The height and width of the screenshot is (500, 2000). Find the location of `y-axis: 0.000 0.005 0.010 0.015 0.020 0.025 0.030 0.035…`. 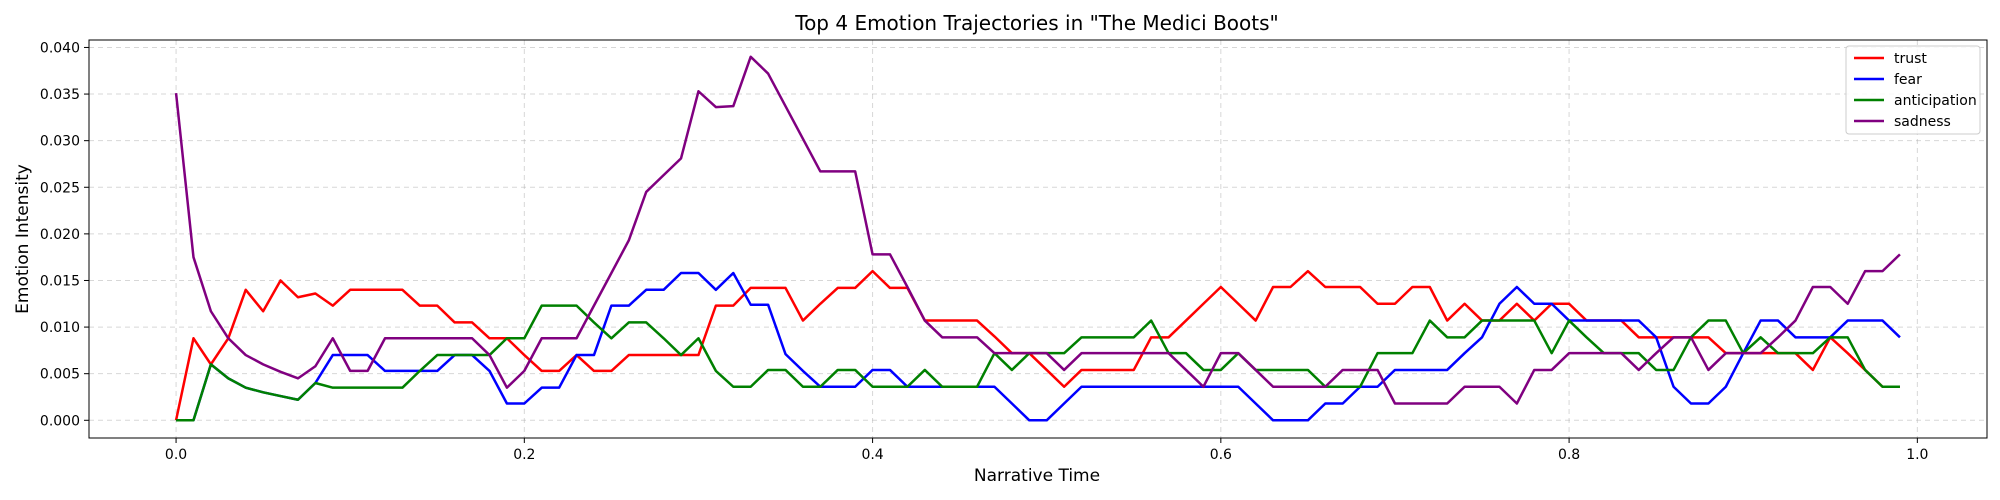

y-axis: 0.000 0.005 0.010 0.015 0.020 0.025 0.030 0.035… is located at coordinates (64, 234).